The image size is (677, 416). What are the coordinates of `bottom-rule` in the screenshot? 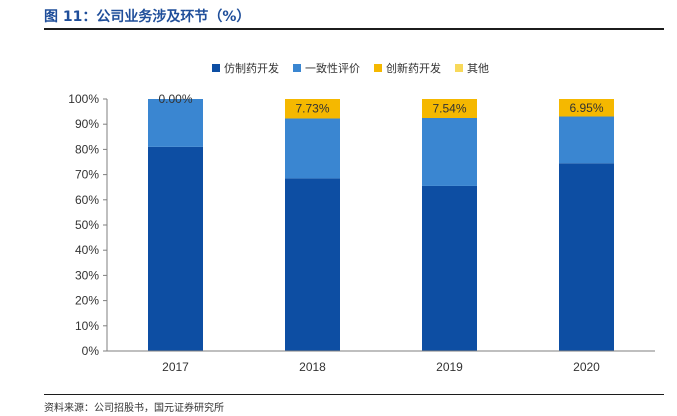 It's located at (354, 394).